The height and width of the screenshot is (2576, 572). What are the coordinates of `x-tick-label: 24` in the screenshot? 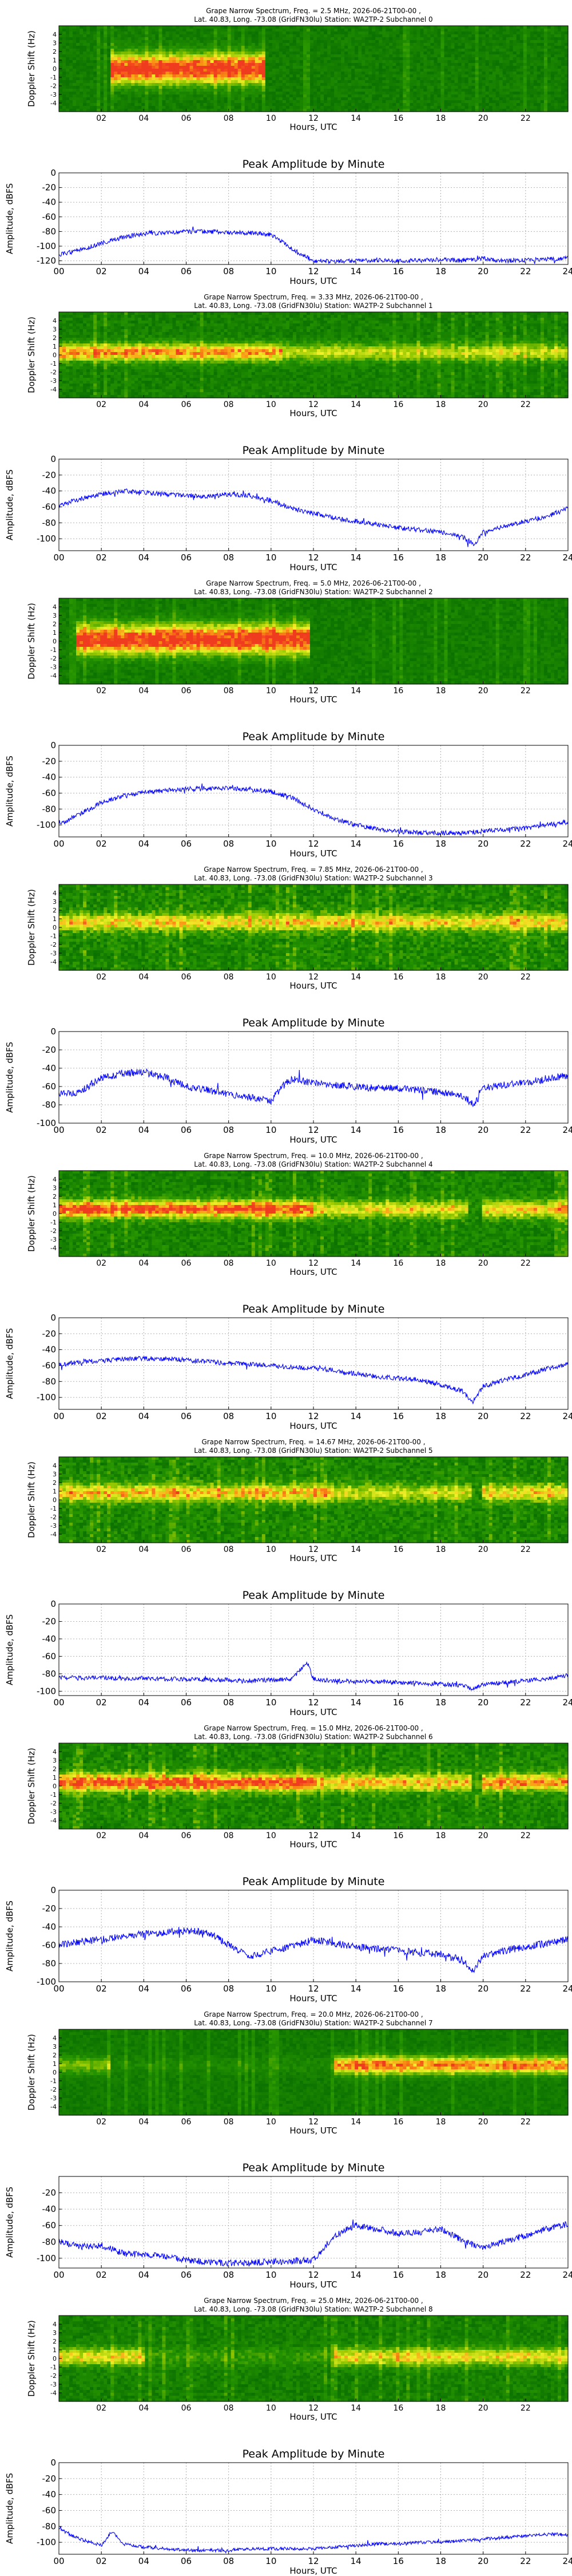 It's located at (567, 1702).